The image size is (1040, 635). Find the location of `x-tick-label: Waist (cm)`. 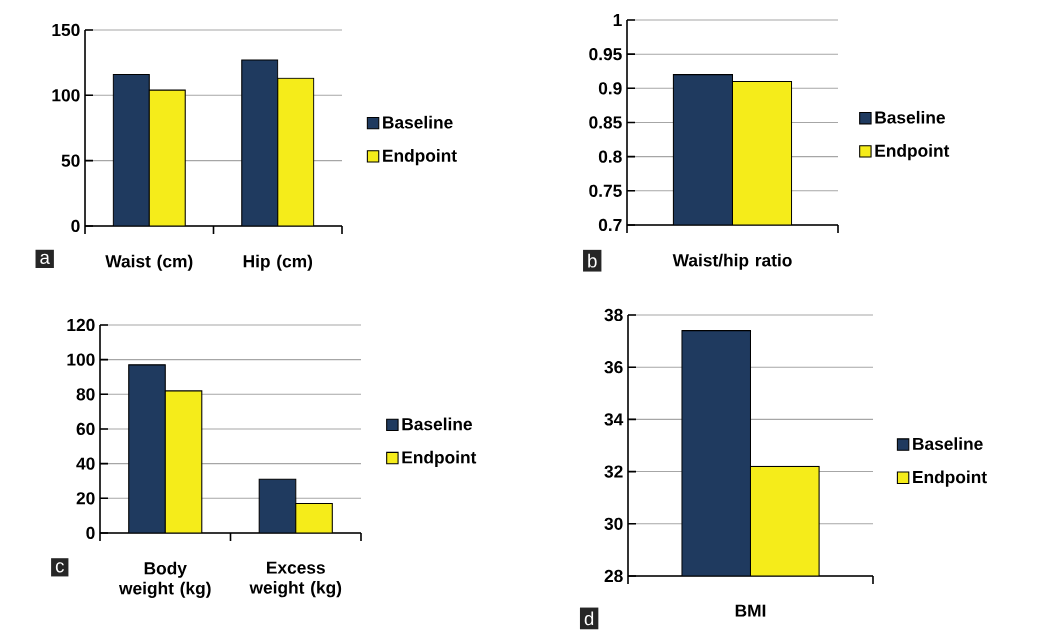

x-tick-label: Waist (cm) is located at coordinates (149, 262).